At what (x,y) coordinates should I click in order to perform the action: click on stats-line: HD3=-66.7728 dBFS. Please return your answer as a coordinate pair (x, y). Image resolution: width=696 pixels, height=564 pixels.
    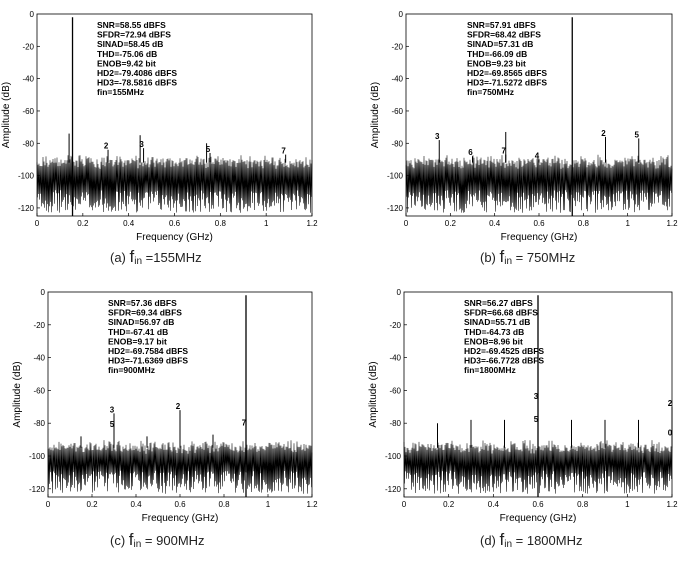
    Looking at the image, I should click on (504, 361).